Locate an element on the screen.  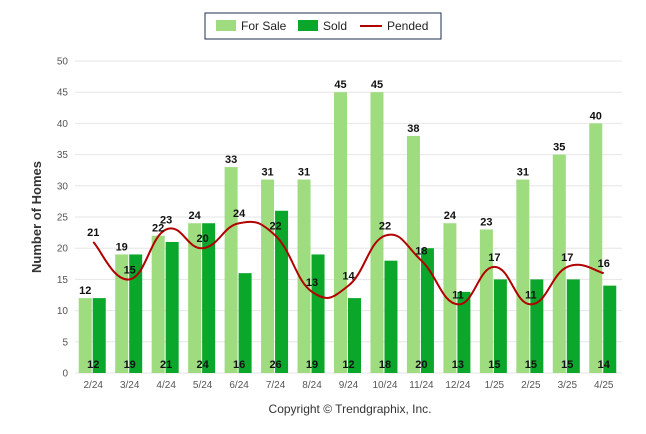
y-tick-label: 25 is located at coordinates (63, 218).